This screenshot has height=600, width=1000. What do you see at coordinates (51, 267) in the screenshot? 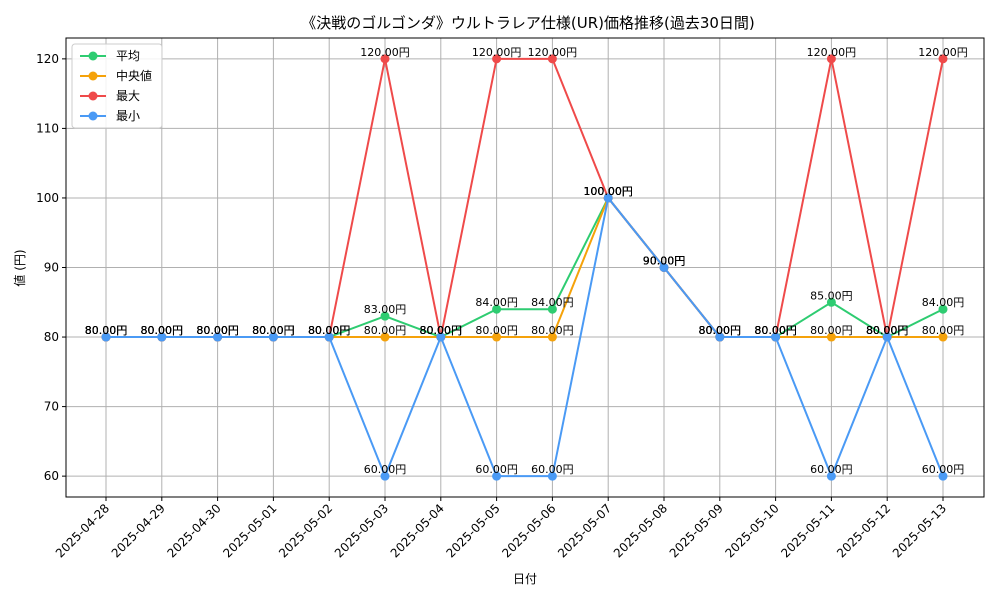
I see `y-axis: 60 70 80 90 100 110 120` at bounding box center [51, 267].